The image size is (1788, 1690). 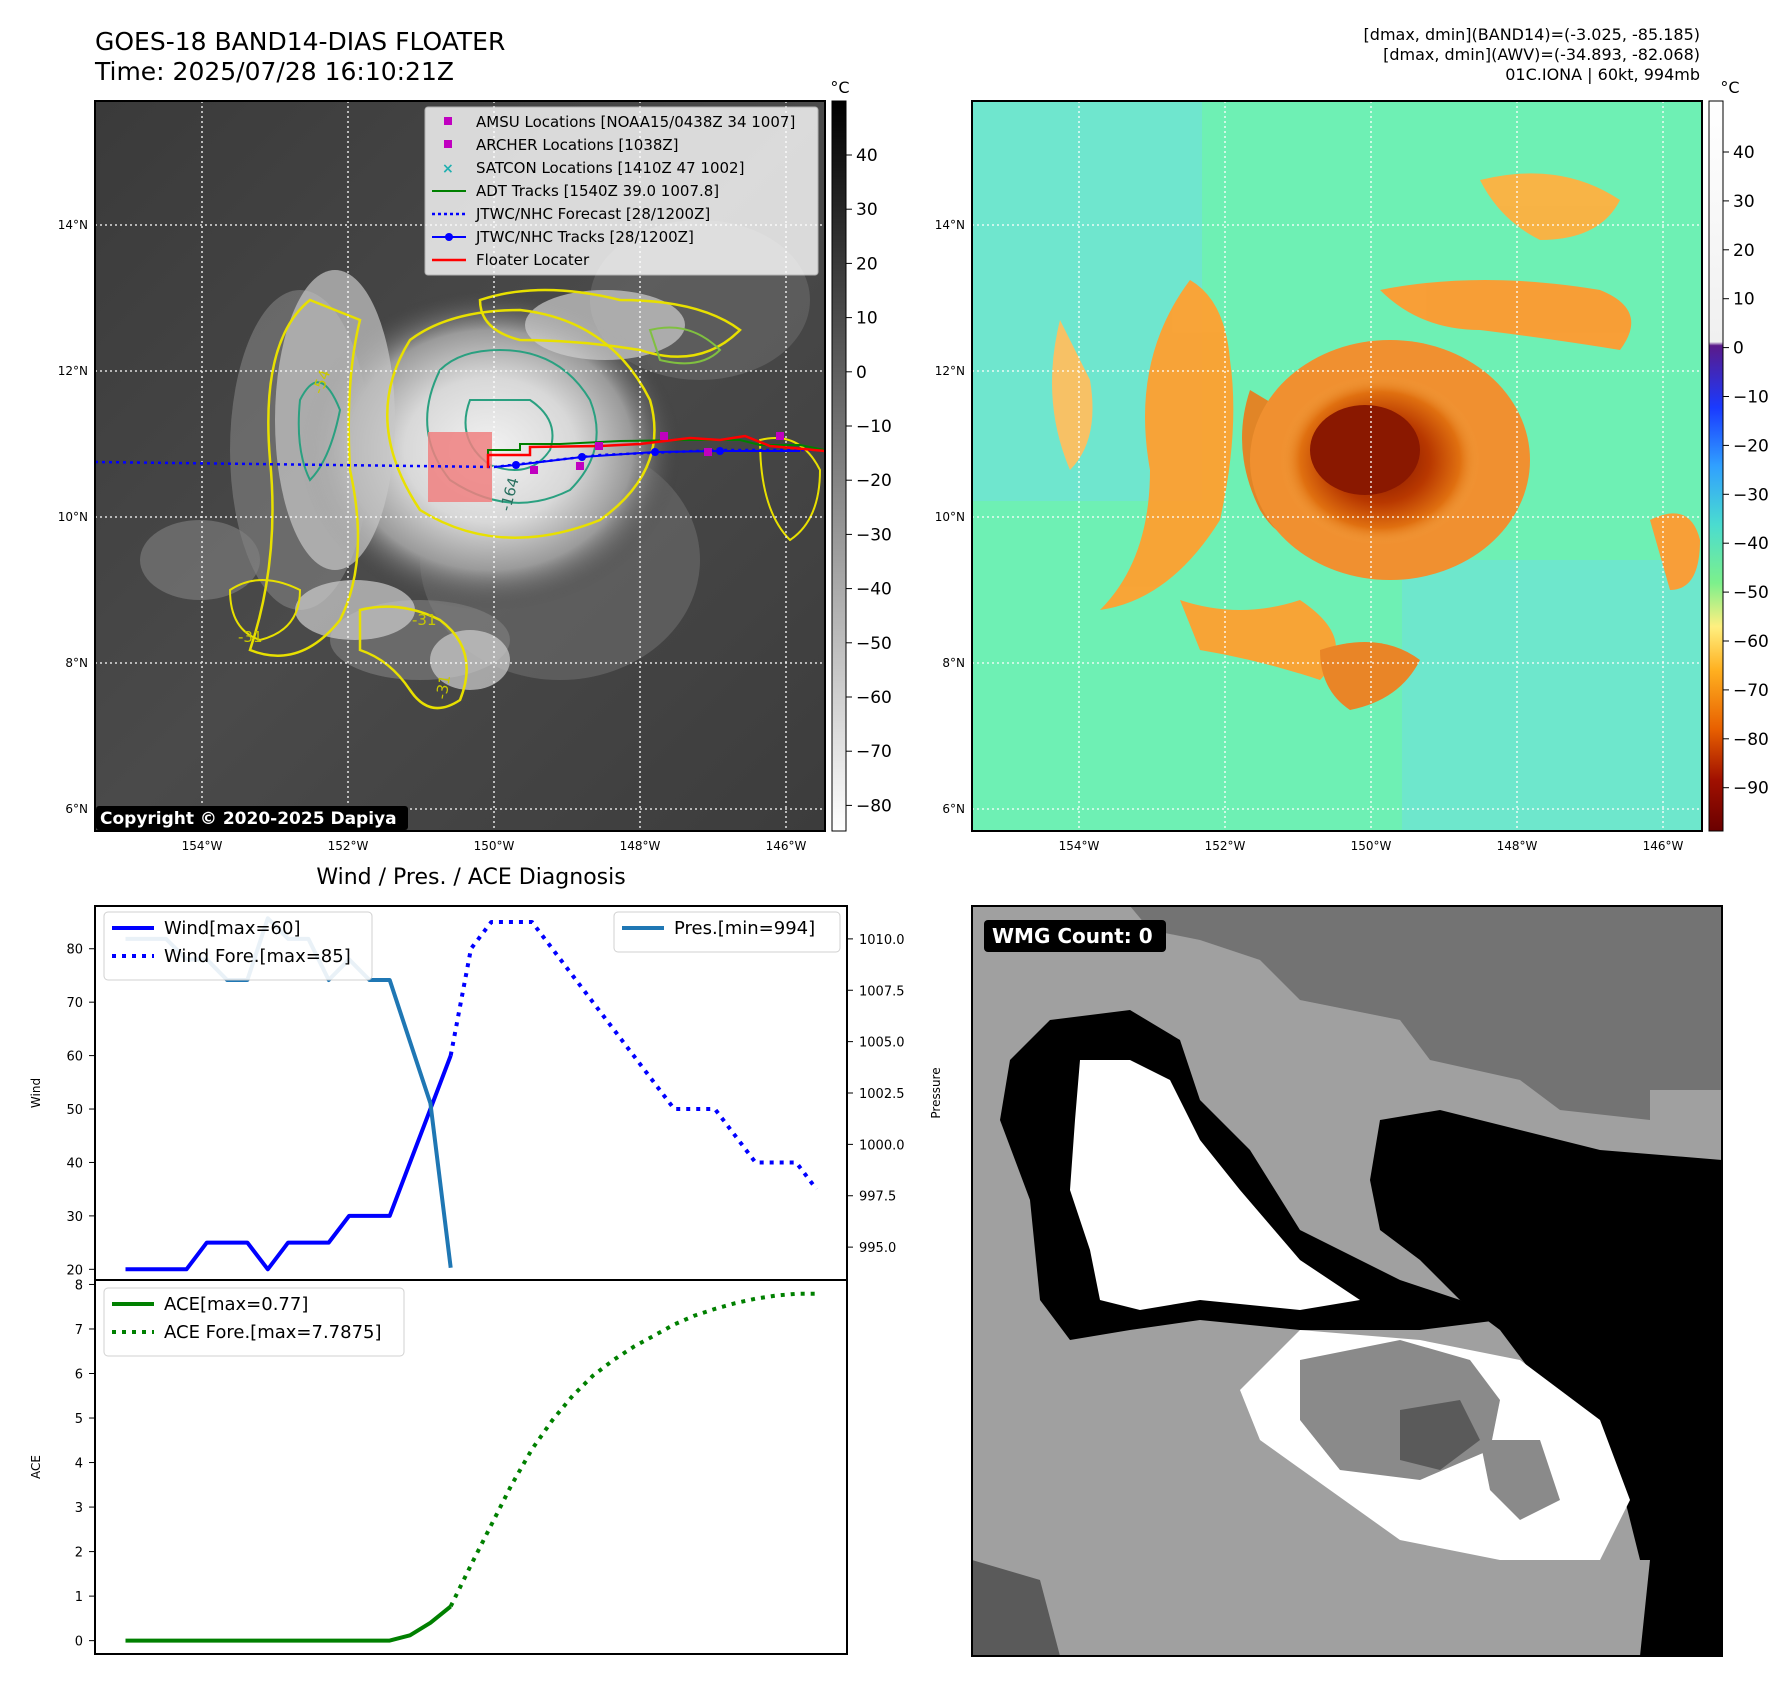 What do you see at coordinates (744, 928) in the screenshot?
I see `legend-label: Pres.[min=994]` at bounding box center [744, 928].